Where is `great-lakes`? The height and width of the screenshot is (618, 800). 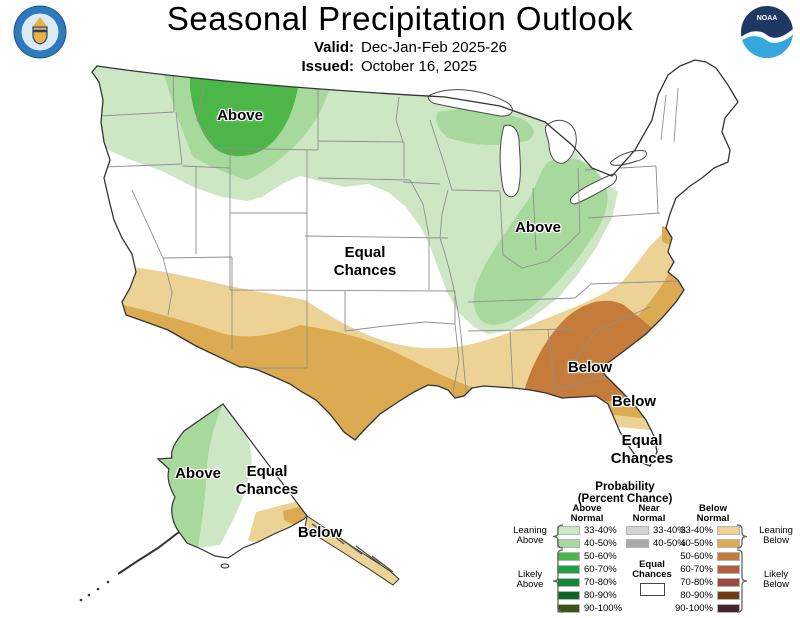 great-lakes is located at coordinates (537, 147).